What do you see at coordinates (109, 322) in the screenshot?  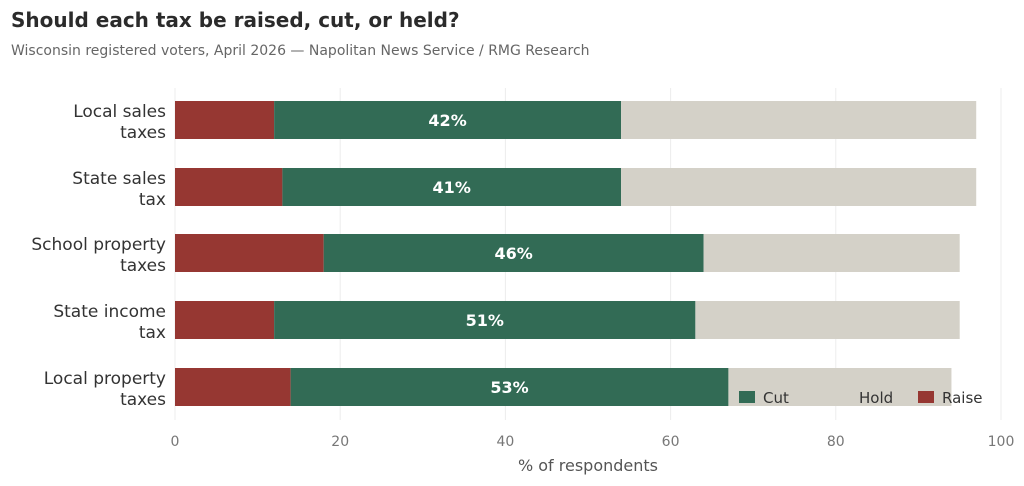 I see `category-label-3: State income tax` at bounding box center [109, 322].